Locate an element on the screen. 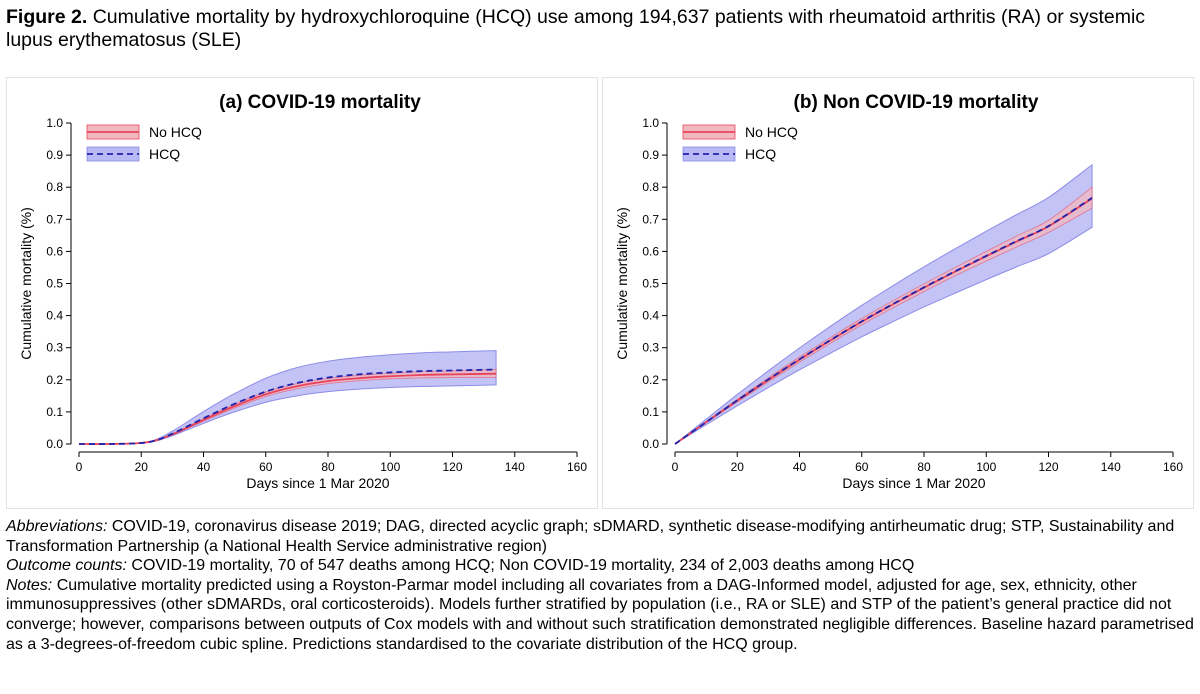  notes-label: Notes: is located at coordinates (29, 585).